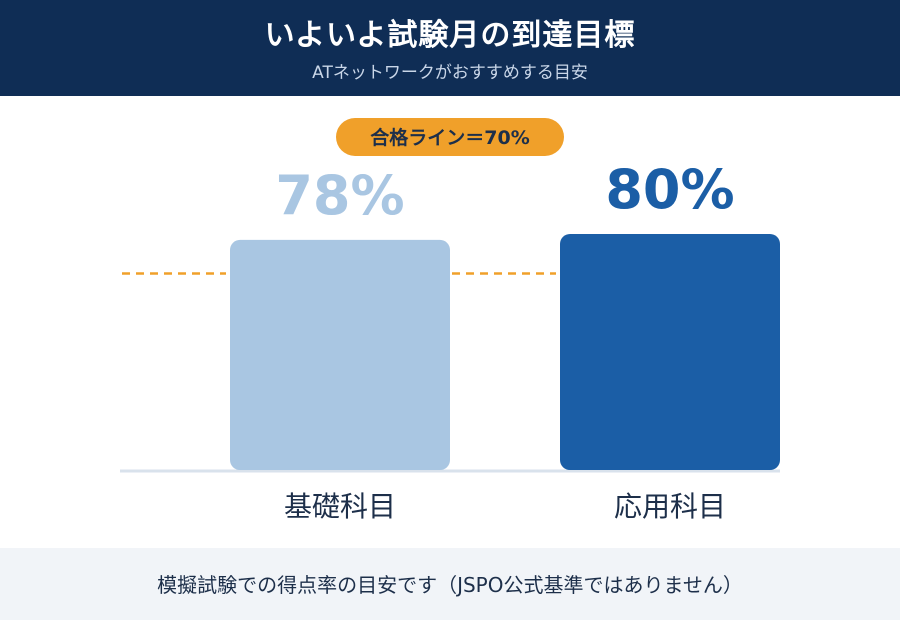 The width and height of the screenshot is (900, 620). What do you see at coordinates (340, 506) in the screenshot?
I see `category-label-1: 基礎科目` at bounding box center [340, 506].